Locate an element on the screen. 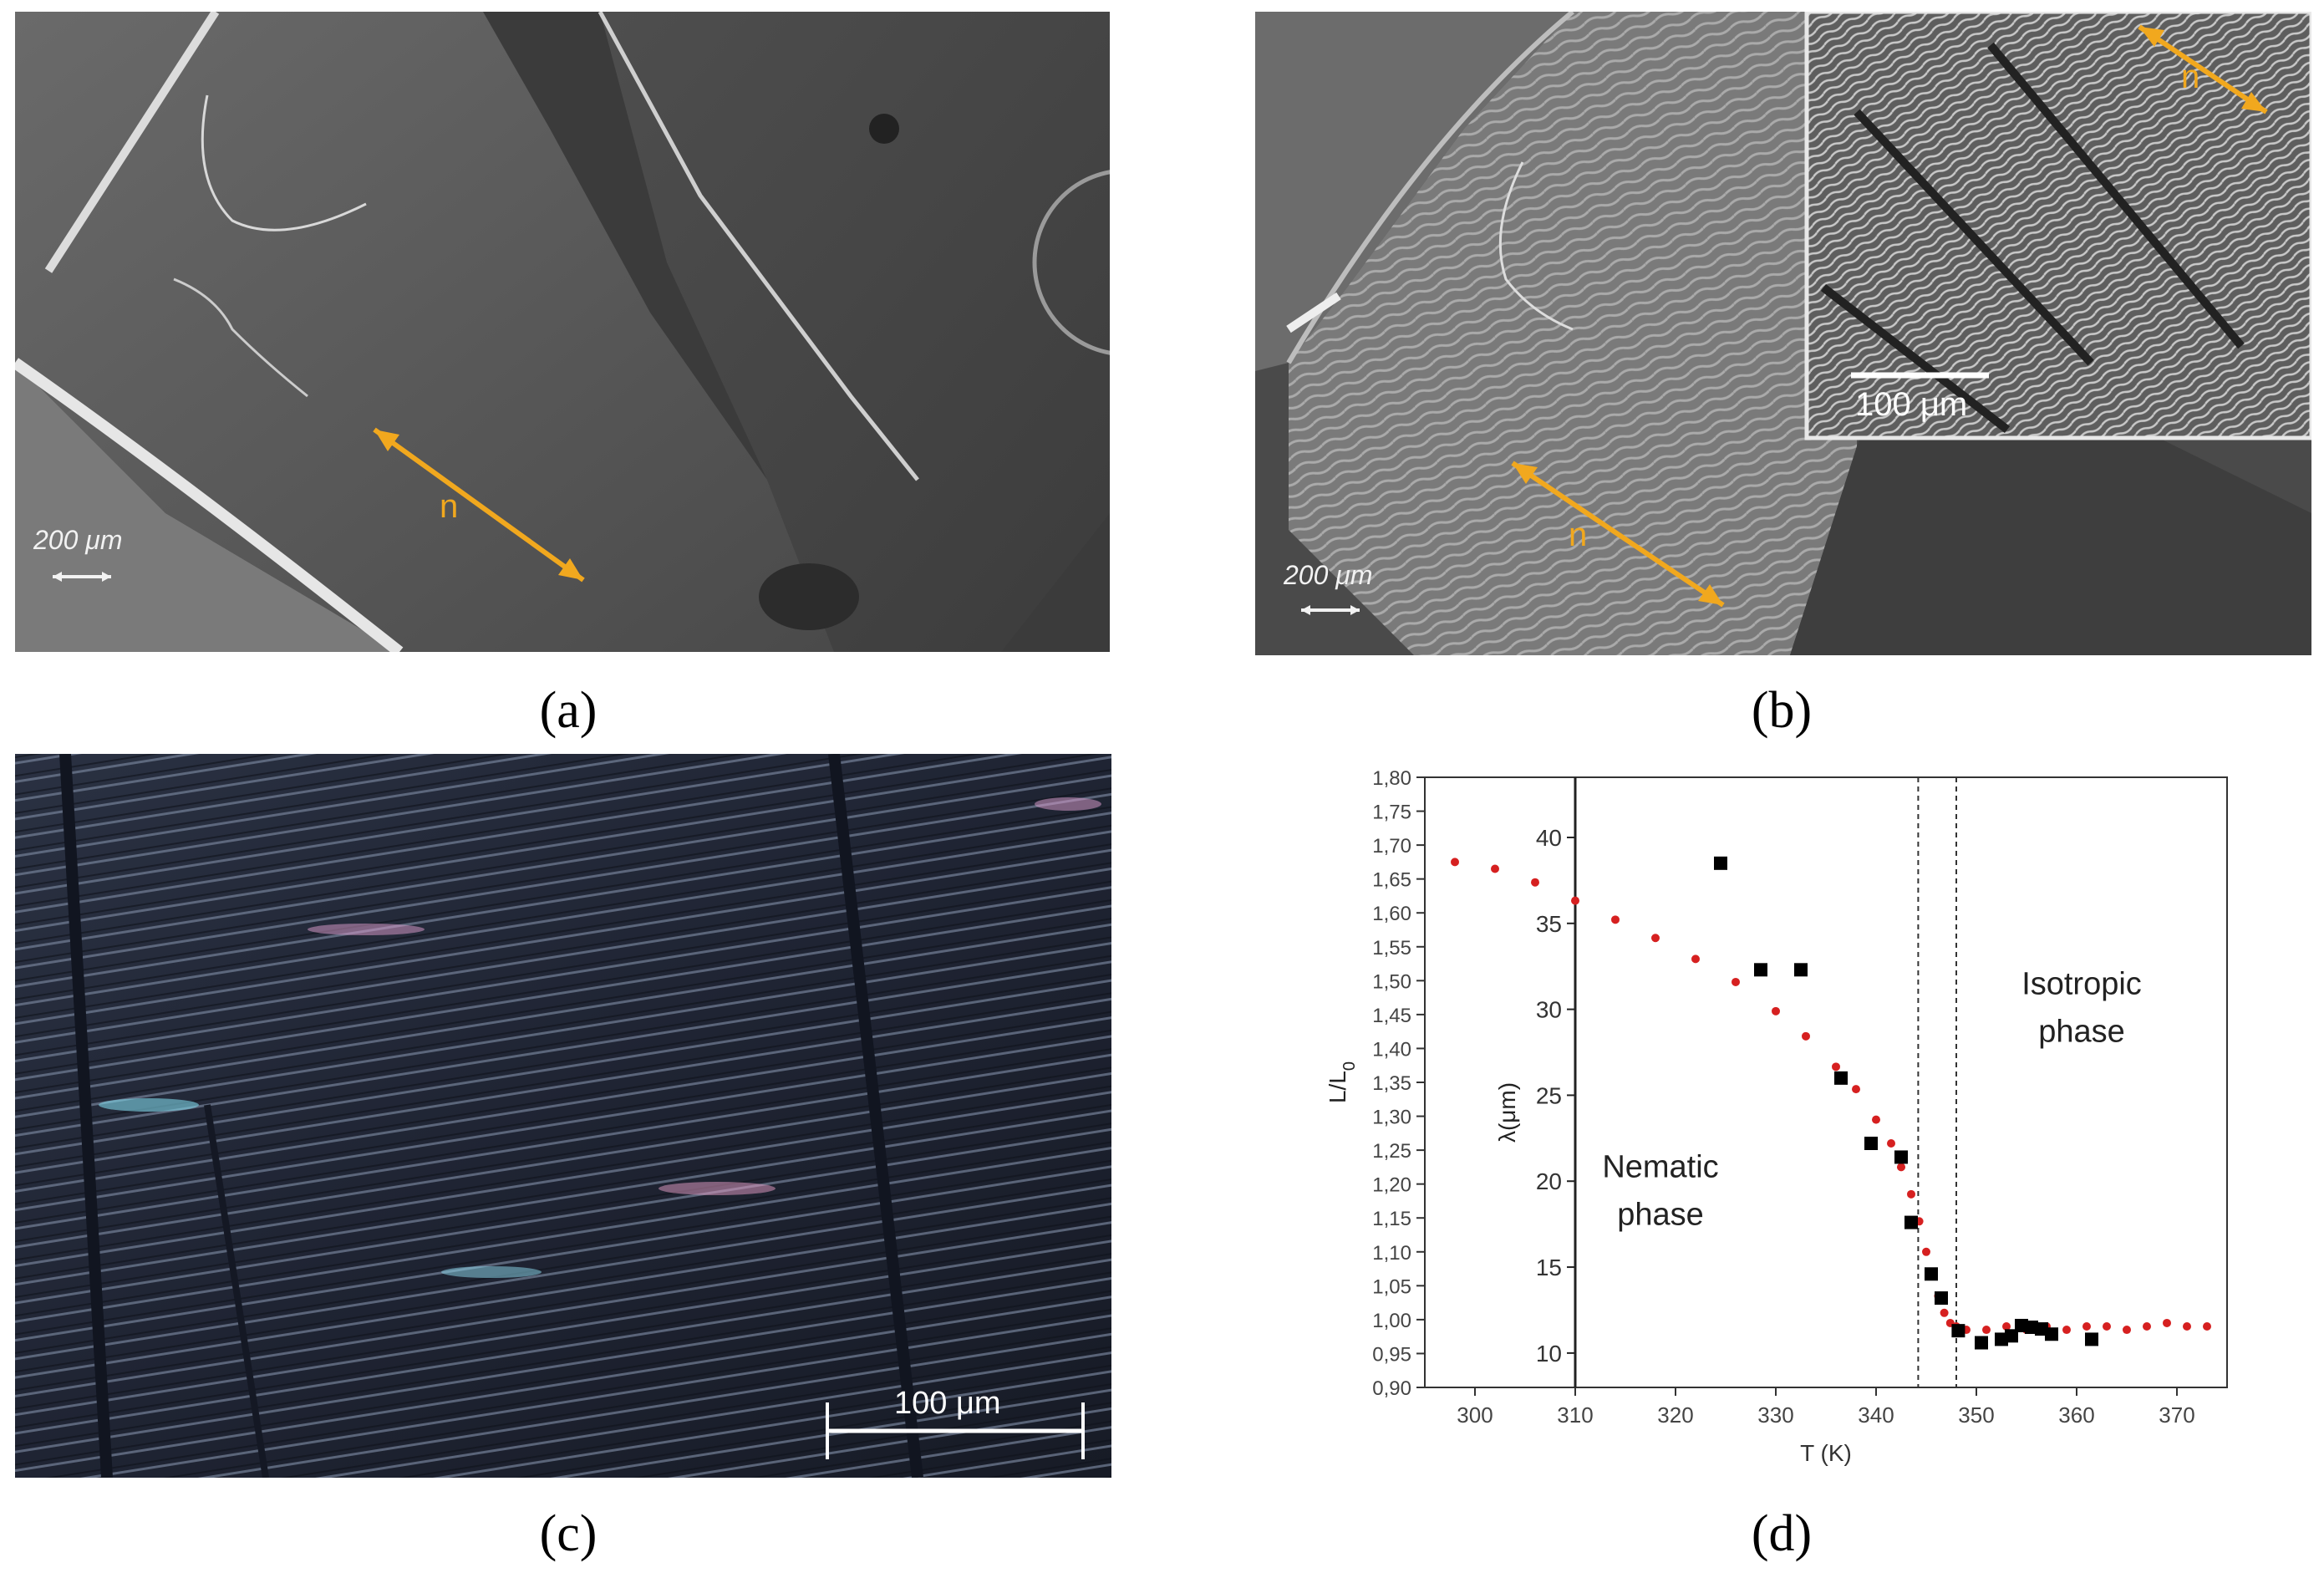 Image resolution: width=2324 pixels, height=1583 pixels. y-left-tick-label: 1,70 is located at coordinates (1391, 847).